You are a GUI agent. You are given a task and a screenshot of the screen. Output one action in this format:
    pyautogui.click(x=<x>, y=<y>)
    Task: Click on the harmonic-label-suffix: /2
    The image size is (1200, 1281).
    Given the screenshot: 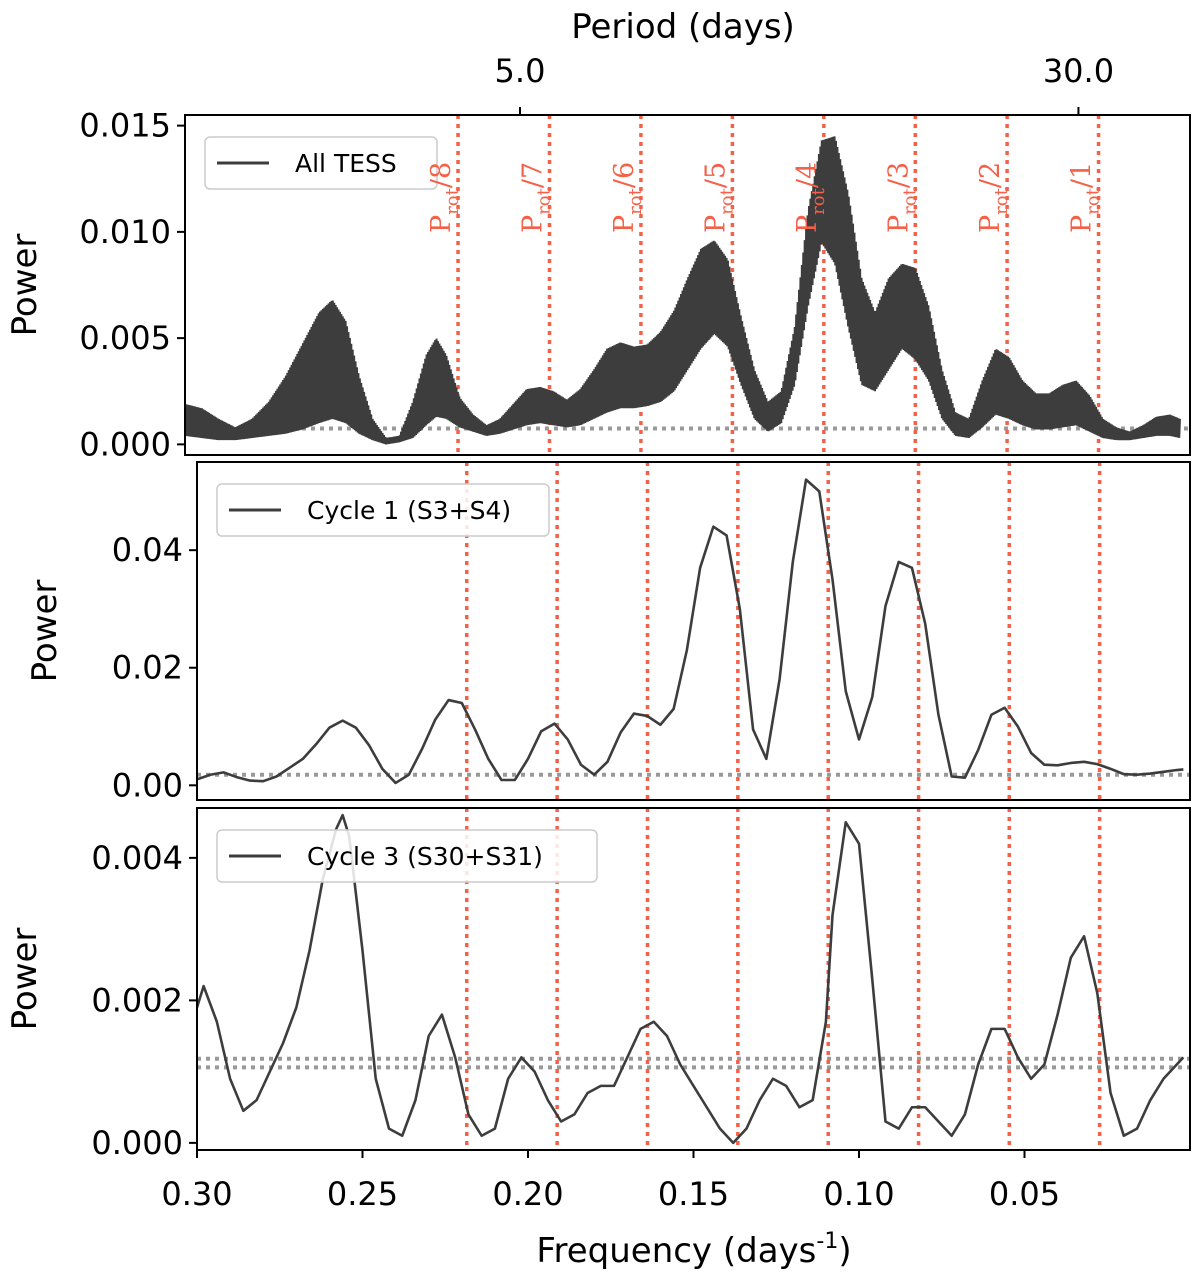 What is the action you would take?
    pyautogui.click(x=990, y=175)
    